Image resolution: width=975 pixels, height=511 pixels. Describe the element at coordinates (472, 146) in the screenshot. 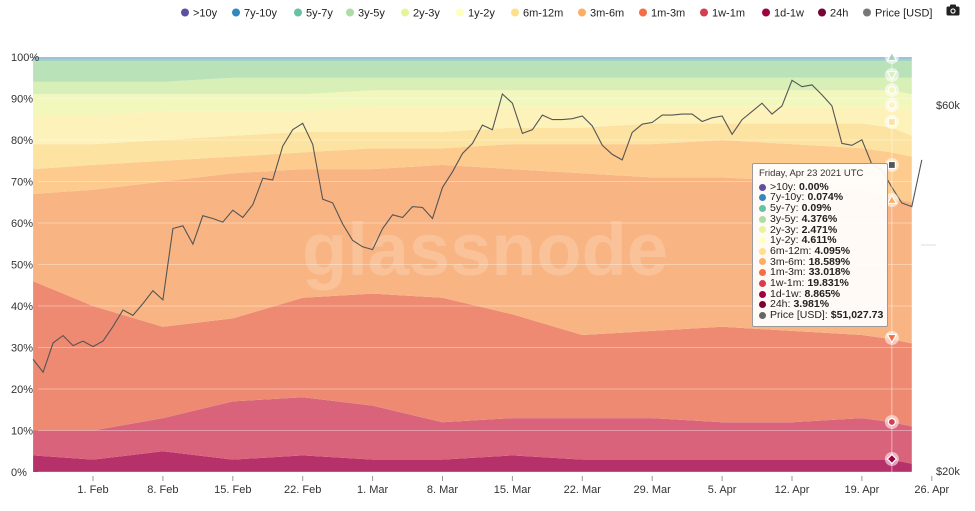

I see `area-band-6m-12m` at that location.